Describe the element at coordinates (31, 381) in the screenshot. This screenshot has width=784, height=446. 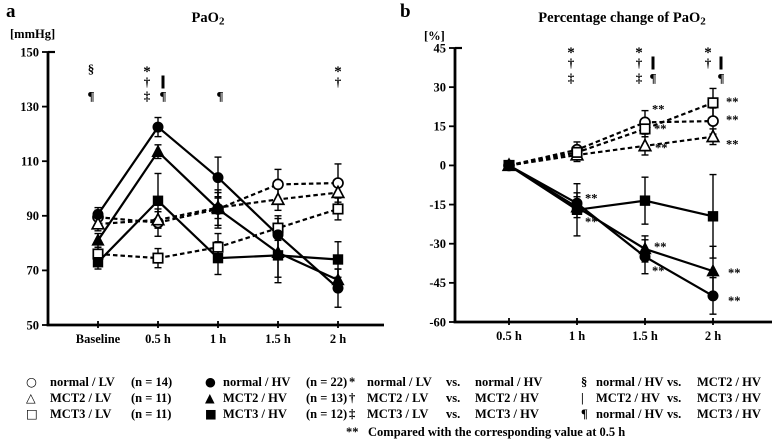
I see `normal-lv-marker-icon: ○` at that location.